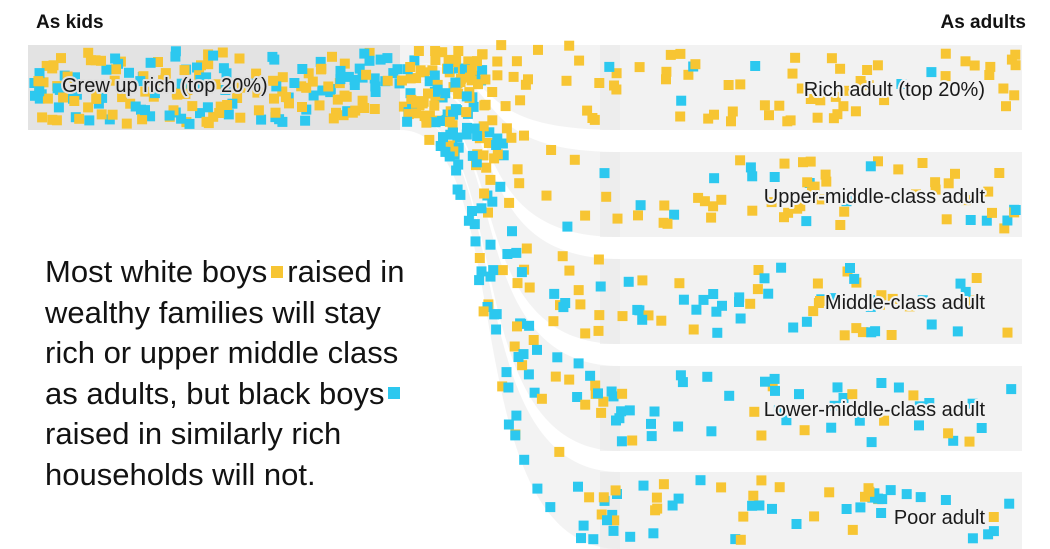 The height and width of the screenshot is (549, 1050). I want to click on flow-ribbon-upper-middle, so click(510, 149).